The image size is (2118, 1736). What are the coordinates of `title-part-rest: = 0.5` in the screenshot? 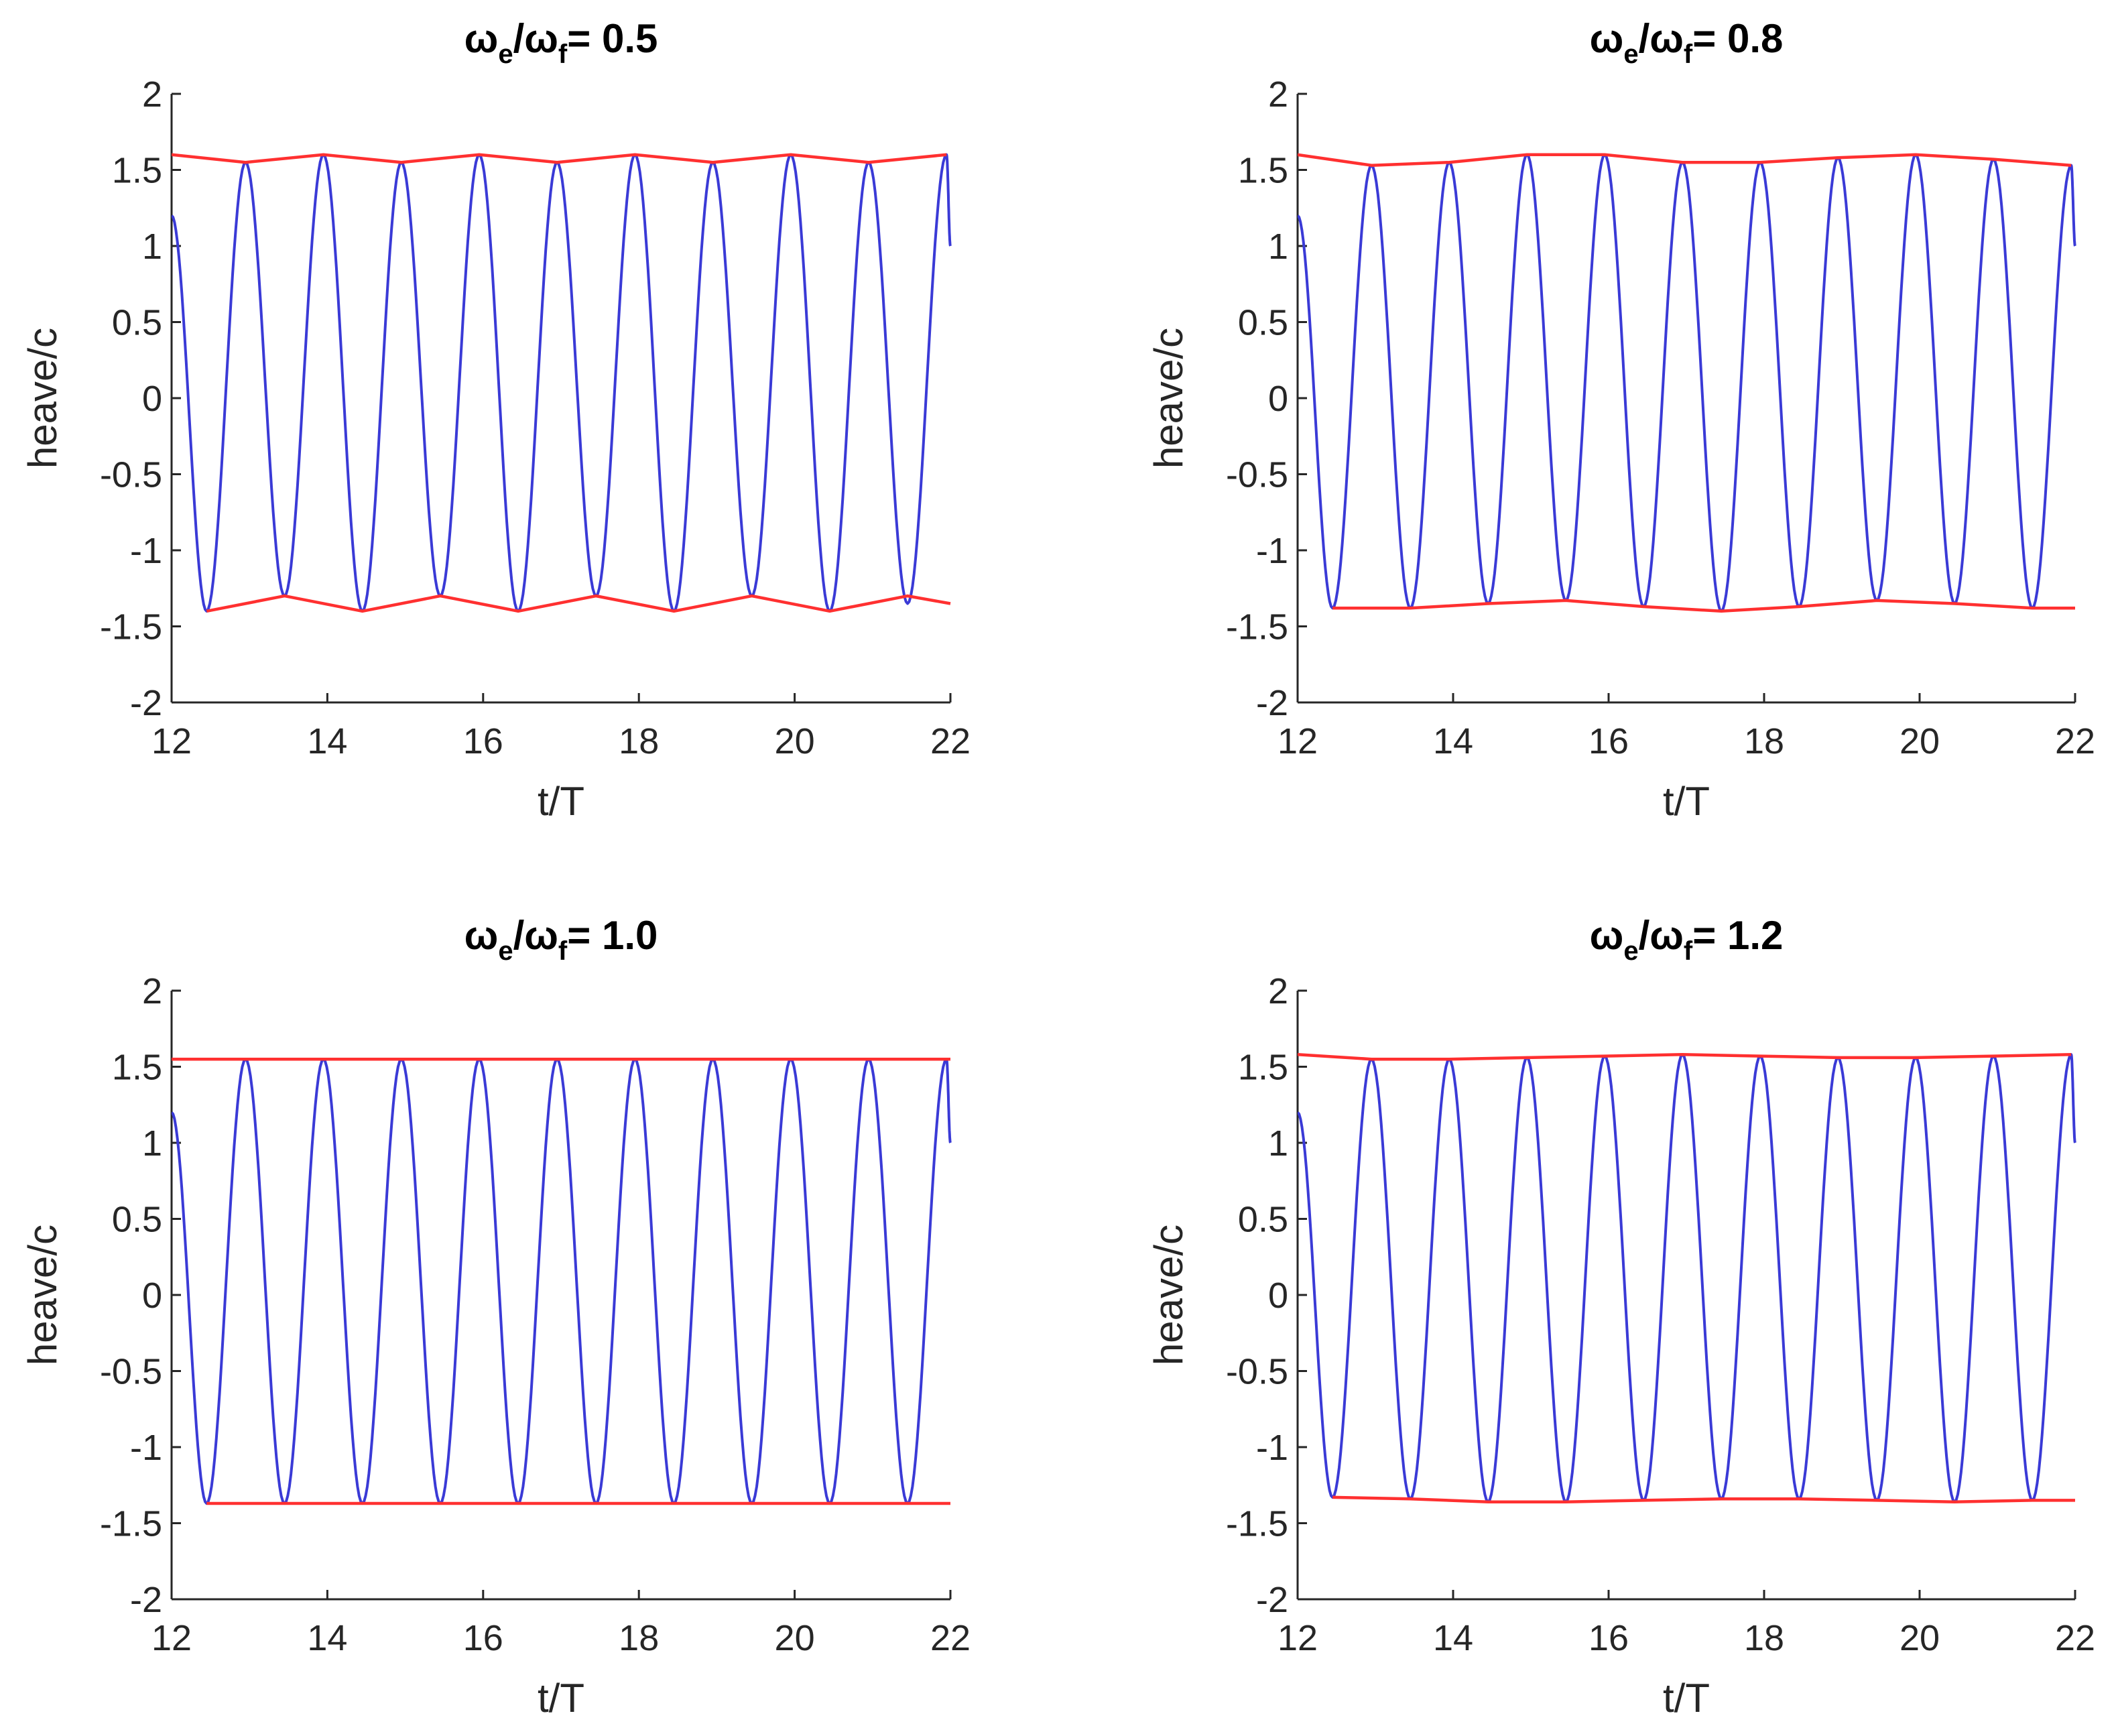 It's located at (612, 38).